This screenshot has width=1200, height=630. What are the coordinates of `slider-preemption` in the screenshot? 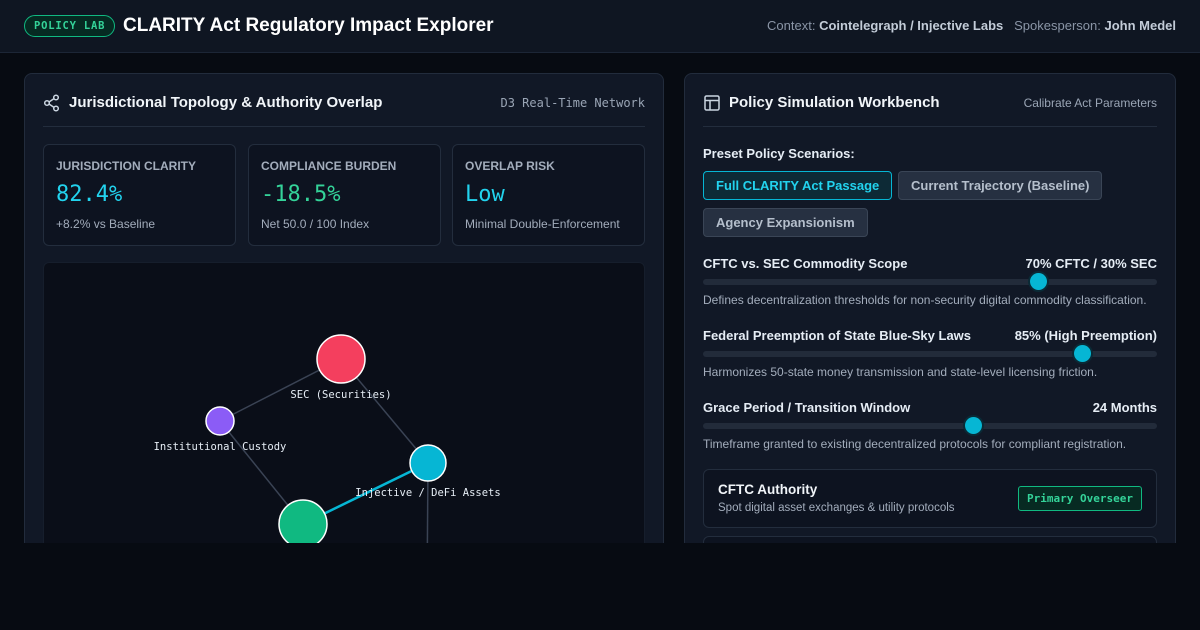 It's located at (930, 353).